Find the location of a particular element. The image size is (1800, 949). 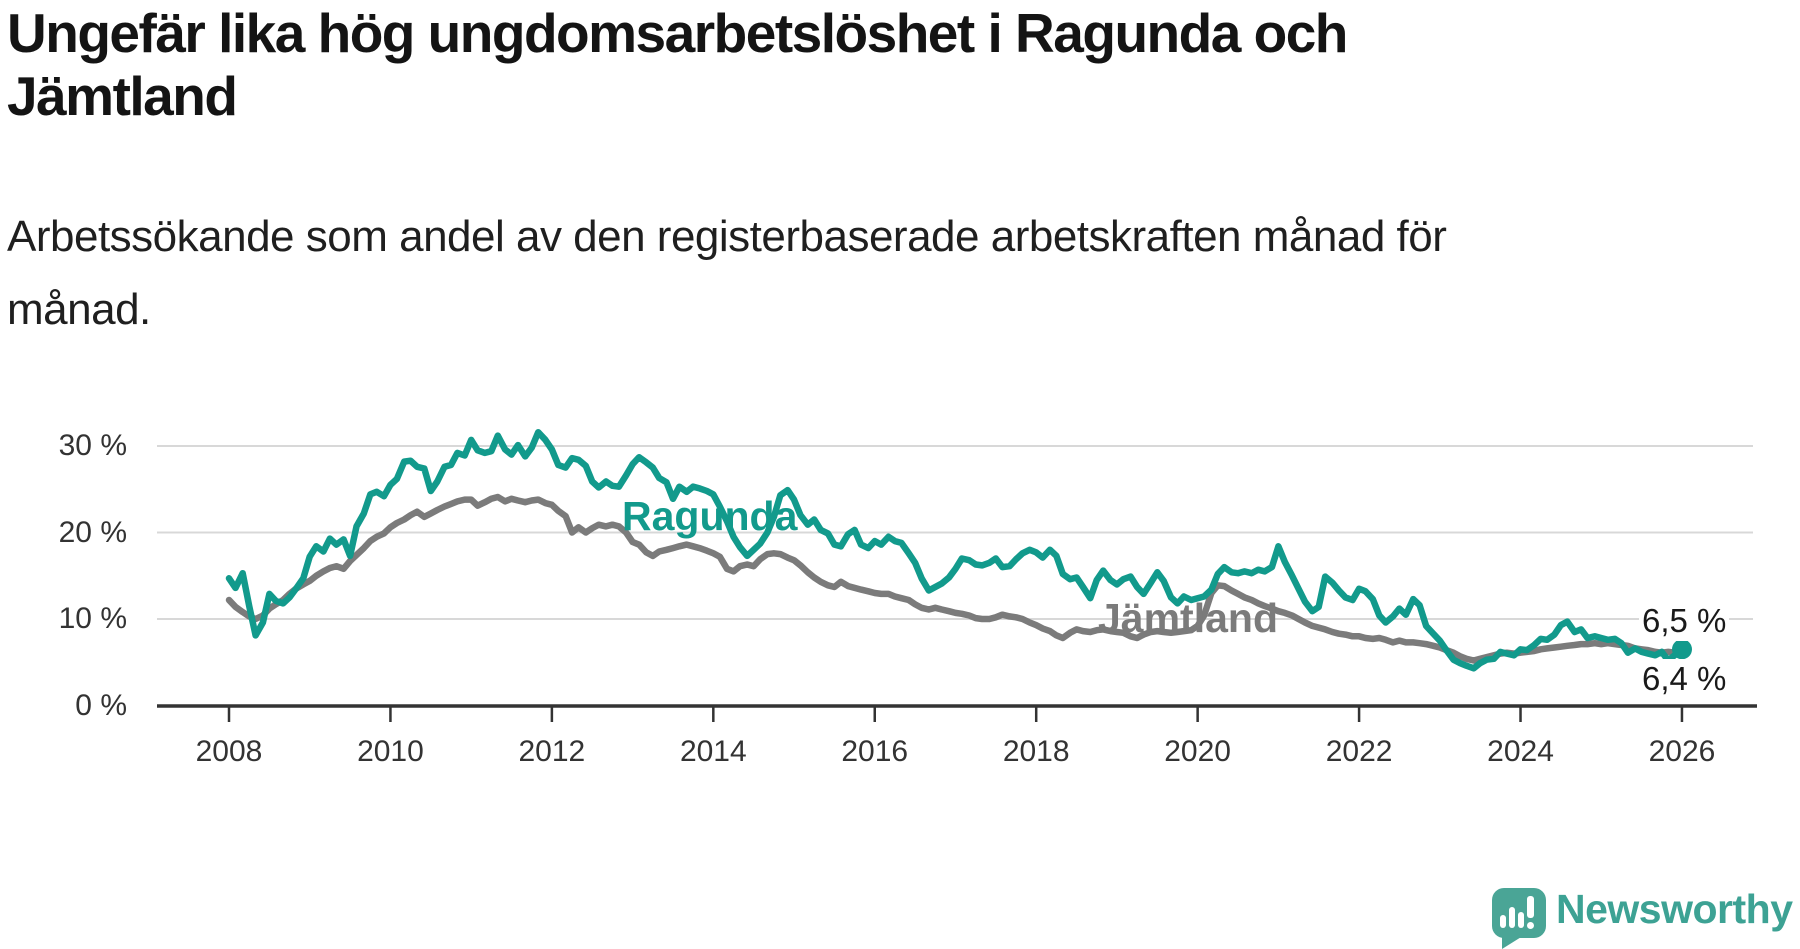

x-tick-label: 2022 is located at coordinates (1359, 751).